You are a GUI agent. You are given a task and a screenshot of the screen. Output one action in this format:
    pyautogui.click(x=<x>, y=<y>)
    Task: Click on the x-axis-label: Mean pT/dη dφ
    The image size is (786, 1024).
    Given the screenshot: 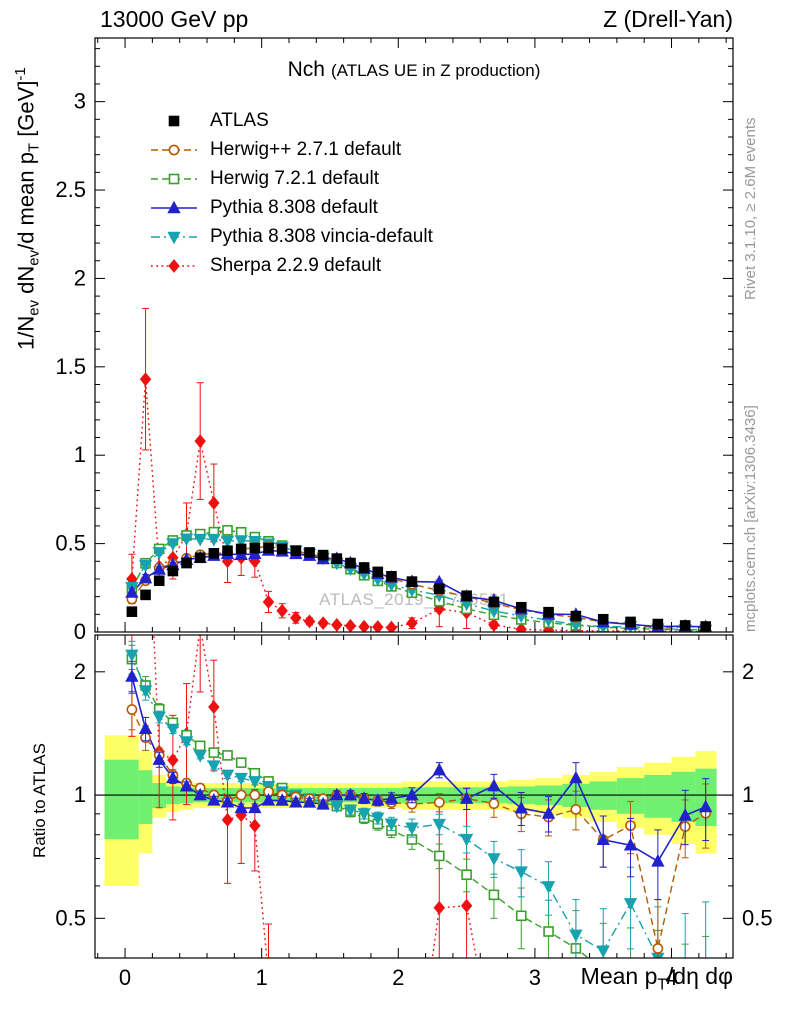 What is the action you would take?
    pyautogui.click(x=656, y=978)
    